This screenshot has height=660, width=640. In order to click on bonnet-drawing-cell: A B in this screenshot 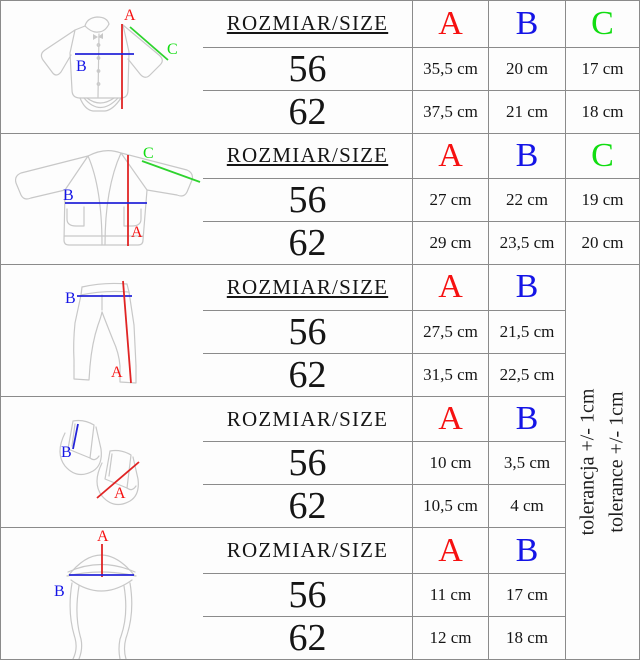, I will do `click(102, 593)`.